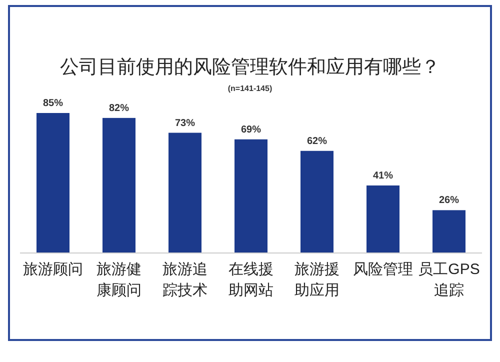 The height and width of the screenshot is (362, 500). I want to click on subtitle: (n=141-145), so click(250, 88).